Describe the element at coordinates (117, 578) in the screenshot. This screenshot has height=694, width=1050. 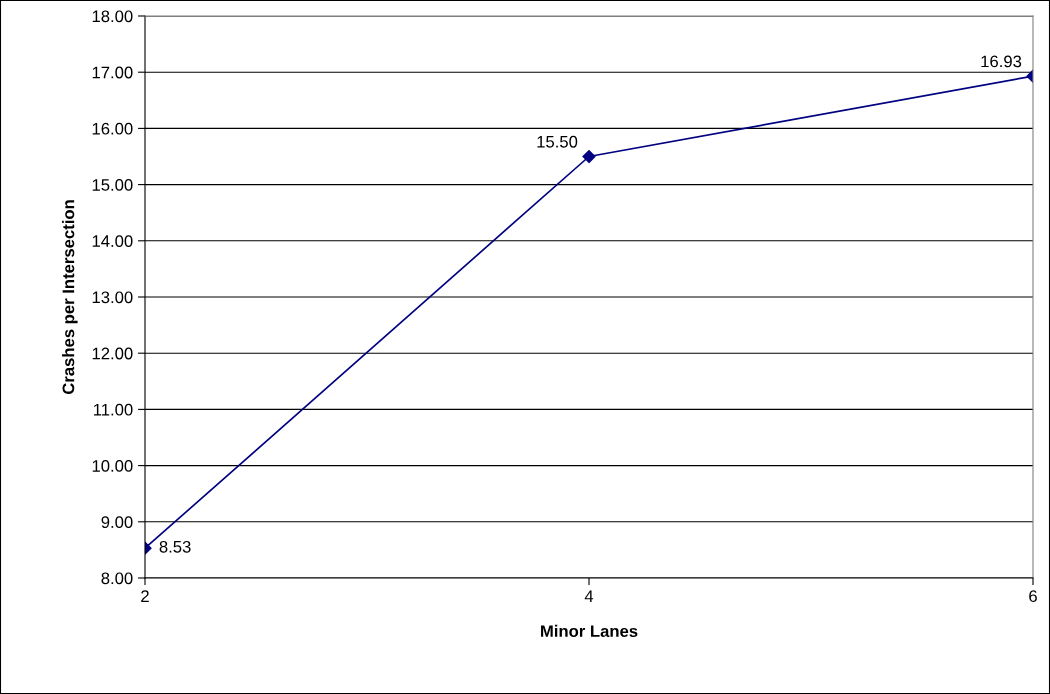
I see `y-tick-label: 8.00` at that location.